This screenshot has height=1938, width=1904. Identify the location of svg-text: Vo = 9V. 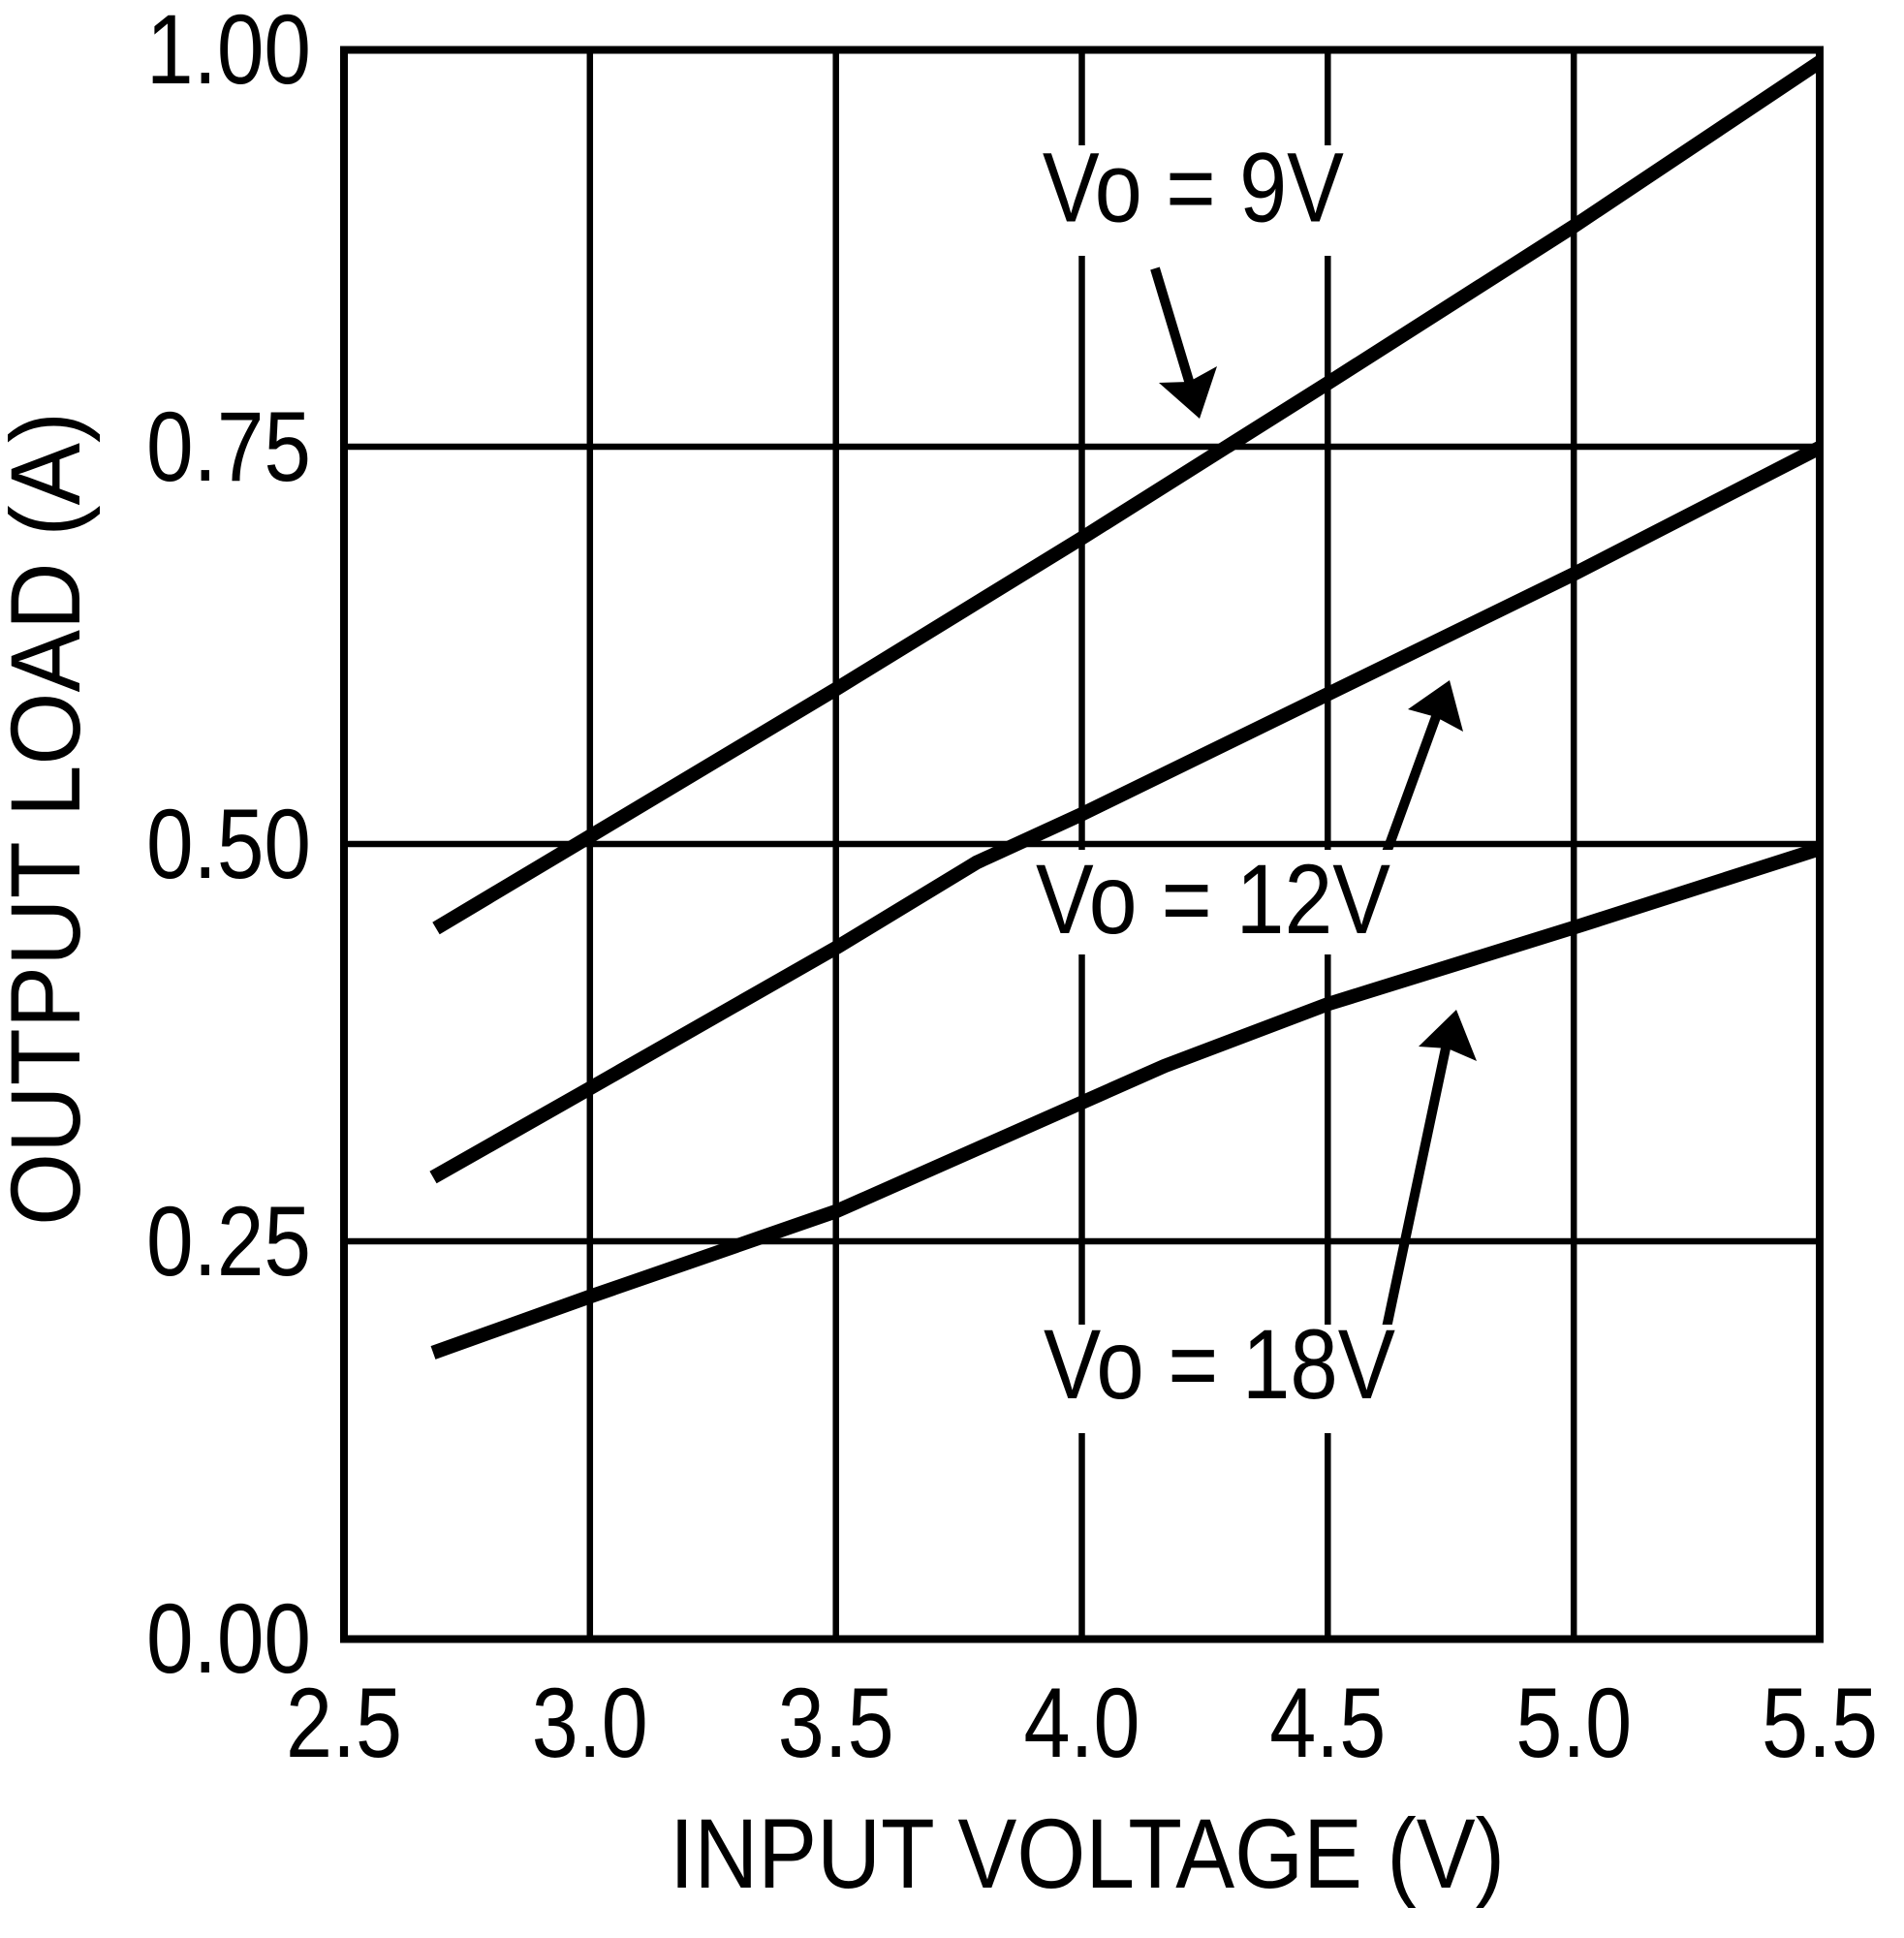
(1193, 188).